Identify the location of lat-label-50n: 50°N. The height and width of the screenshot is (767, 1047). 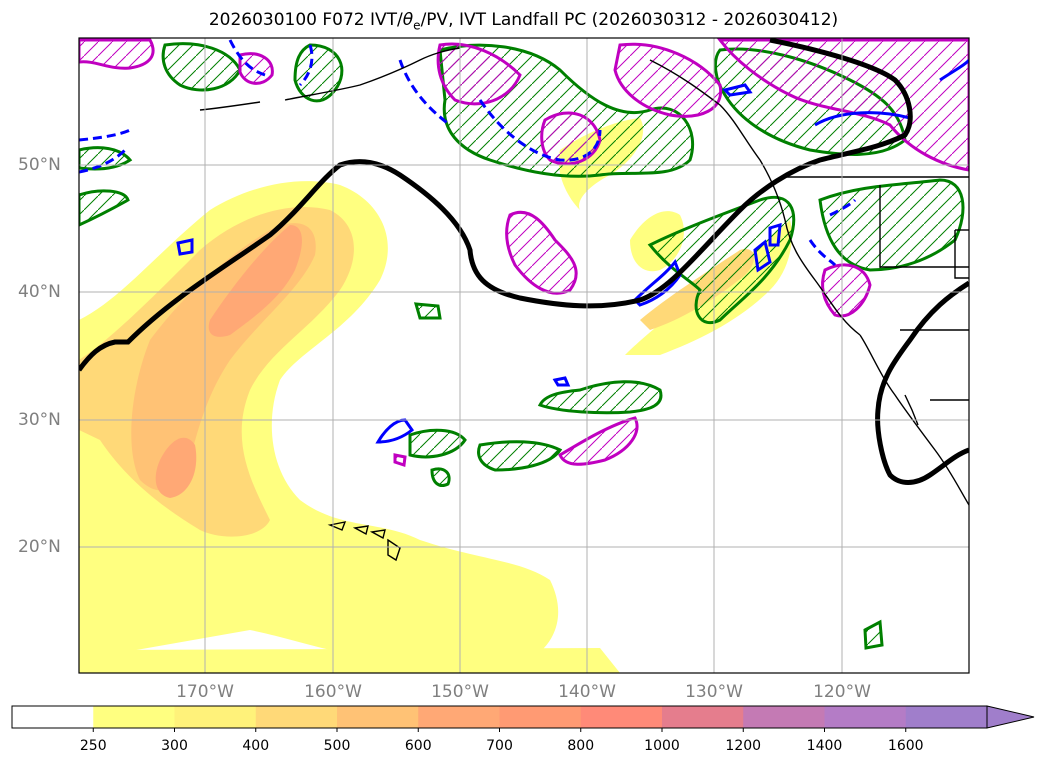
(39, 165).